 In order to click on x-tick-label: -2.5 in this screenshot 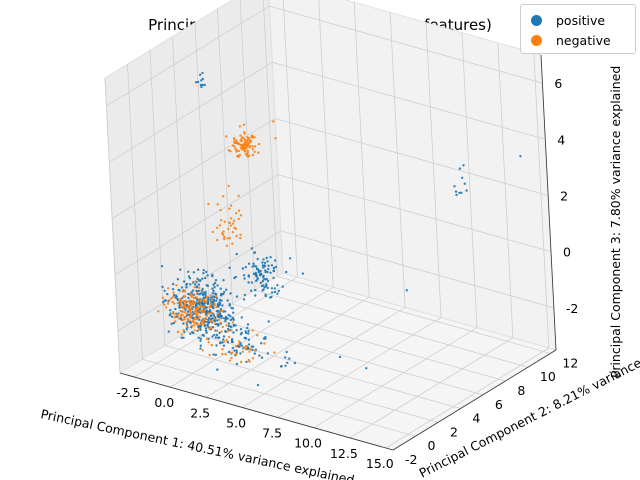, I will do `click(128, 392)`.